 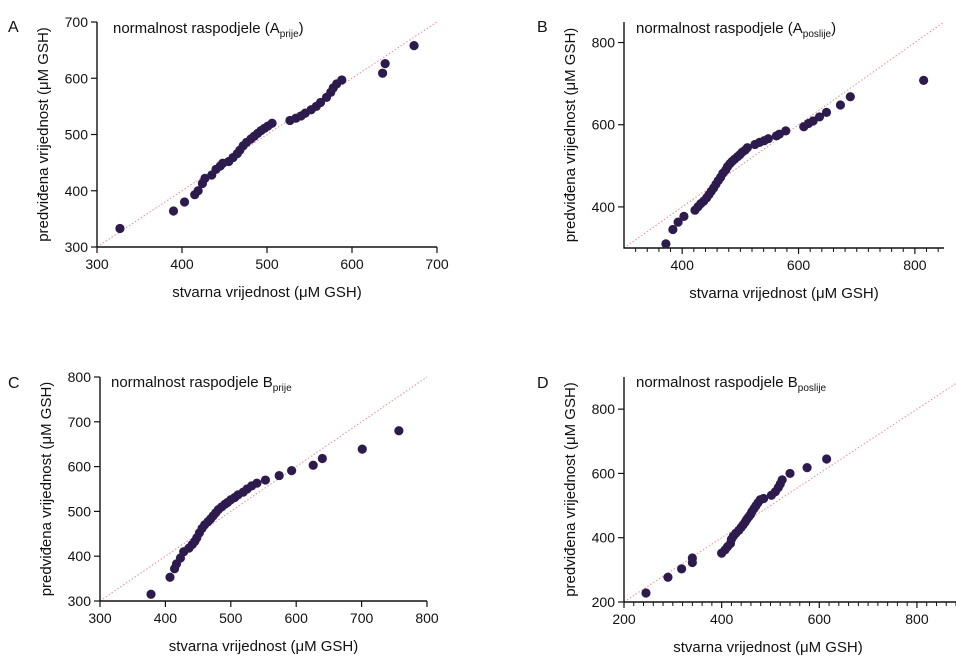 What do you see at coordinates (604, 602) in the screenshot?
I see `y-tick-label: 200` at bounding box center [604, 602].